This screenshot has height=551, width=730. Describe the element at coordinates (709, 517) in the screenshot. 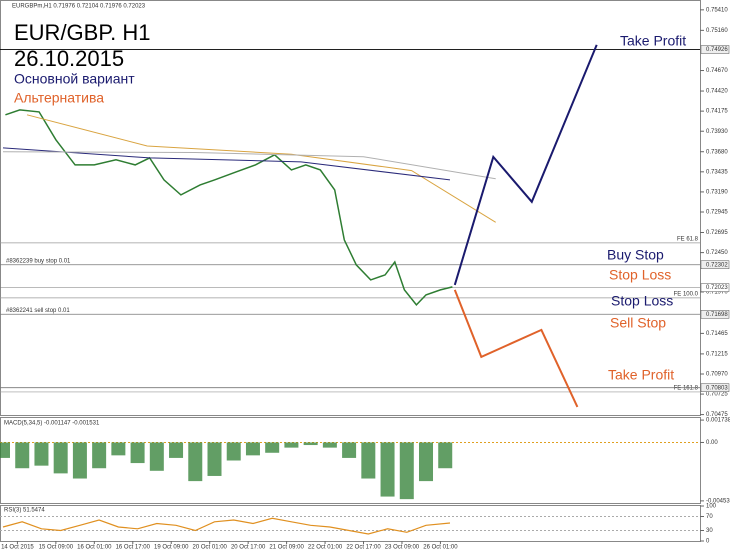

I see `rsi-tick-label: 70` at that location.